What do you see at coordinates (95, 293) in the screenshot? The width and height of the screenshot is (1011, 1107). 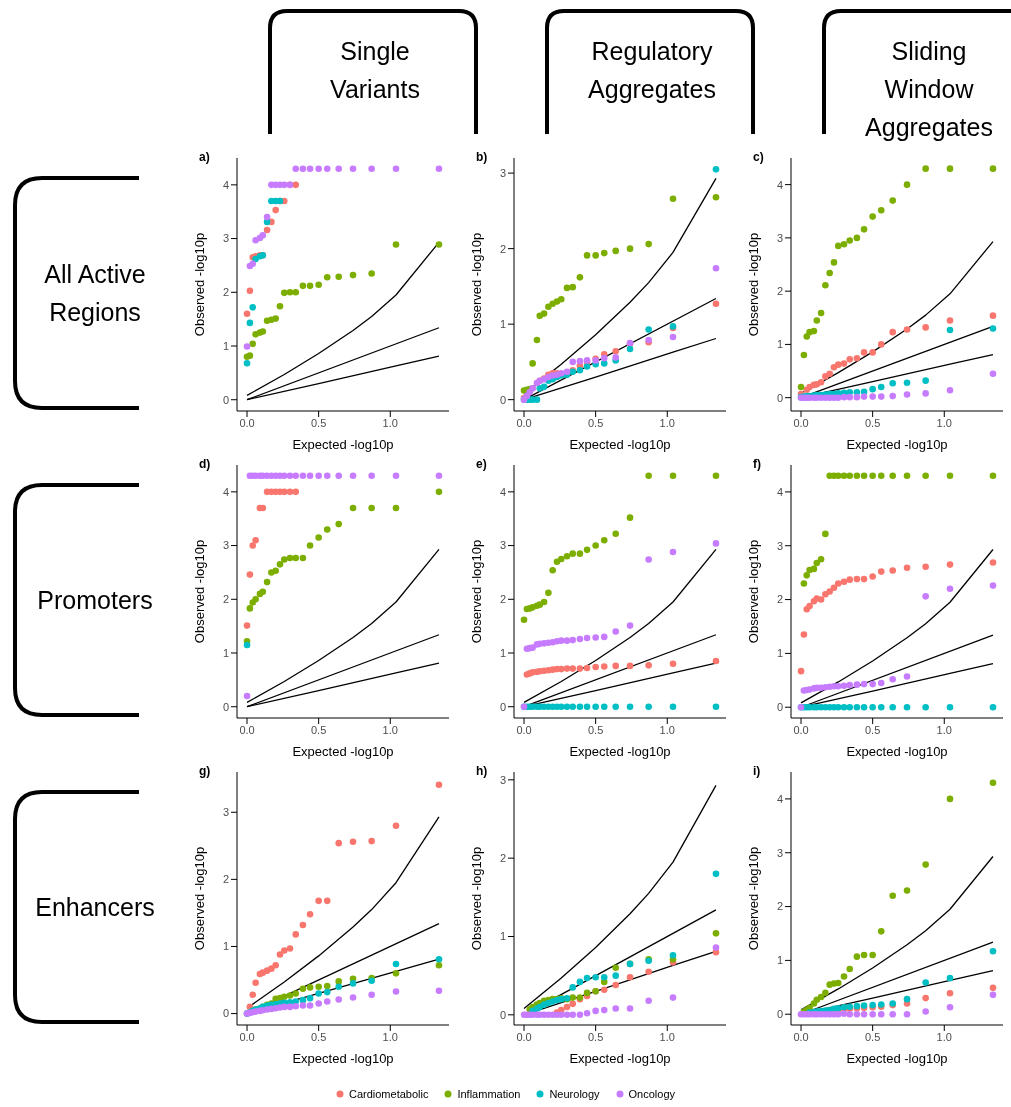 I see `text: All Active Regions` at bounding box center [95, 293].